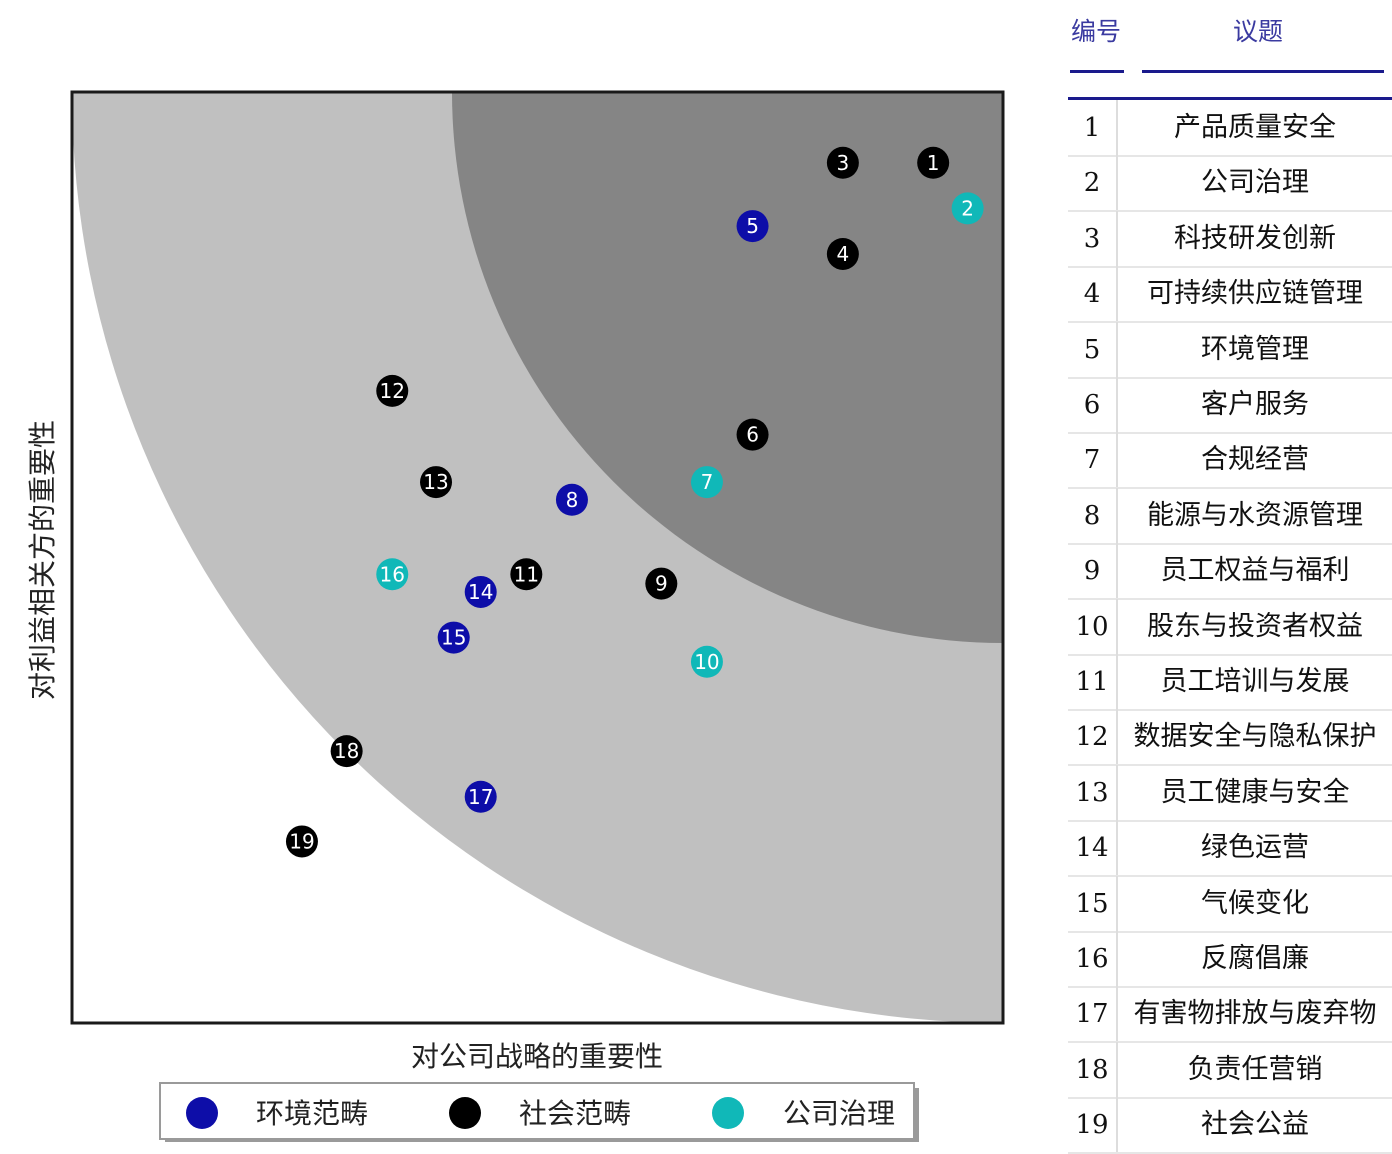  I want to click on issue-topic: 负责任营销, so click(1255, 1069).